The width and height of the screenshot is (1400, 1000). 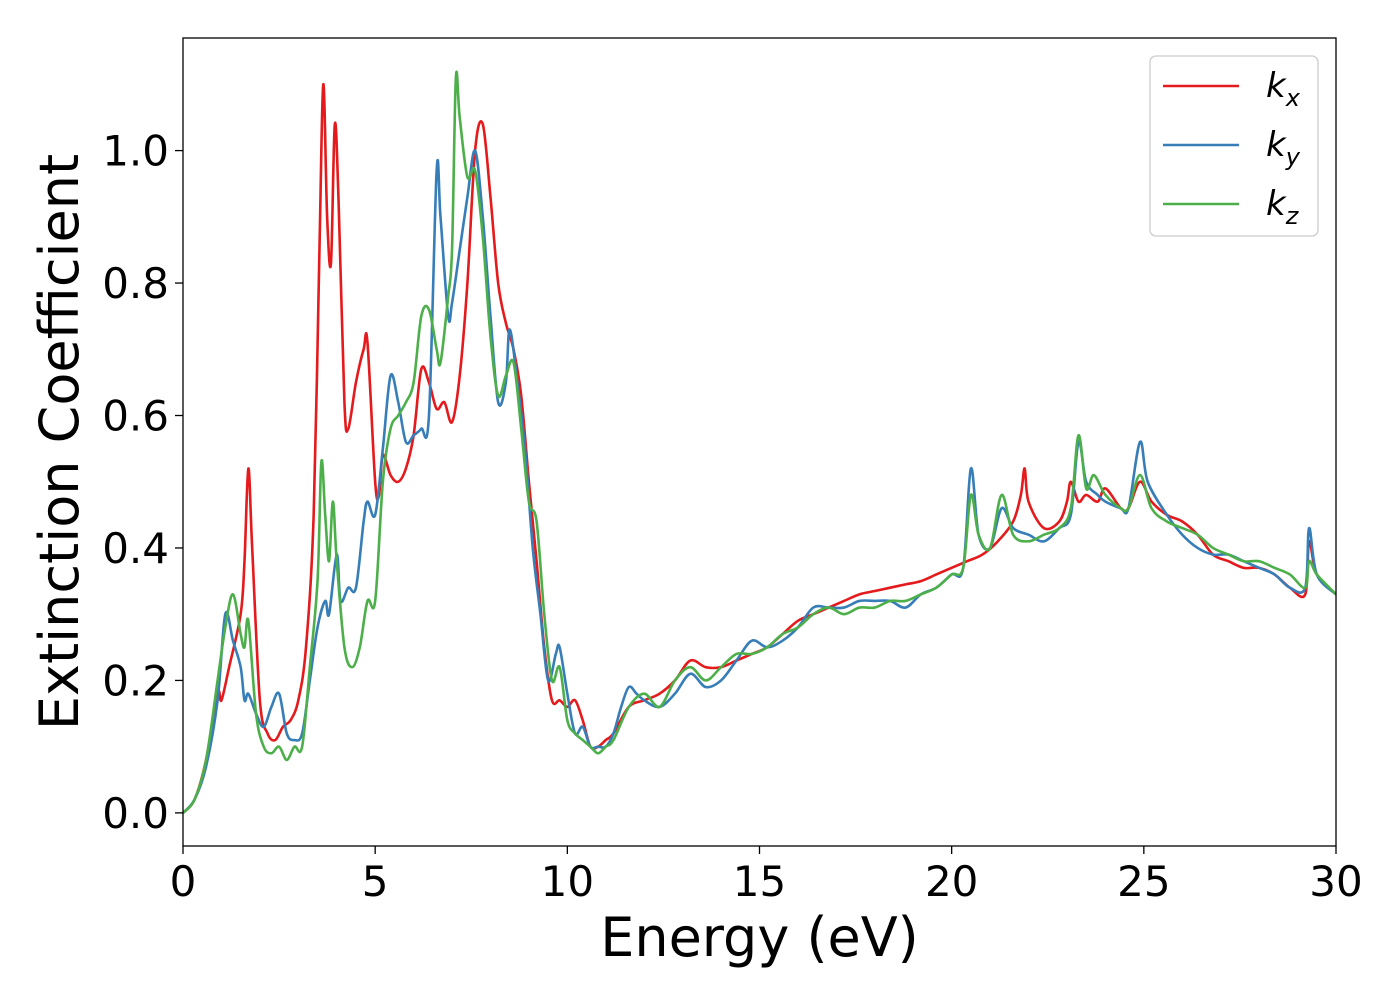 I want to click on y-tick-label: 0.8, so click(x=135, y=283).